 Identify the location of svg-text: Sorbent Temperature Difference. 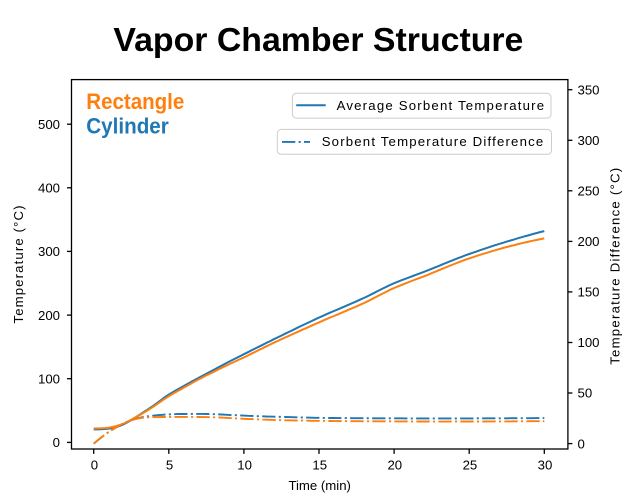
(433, 141).